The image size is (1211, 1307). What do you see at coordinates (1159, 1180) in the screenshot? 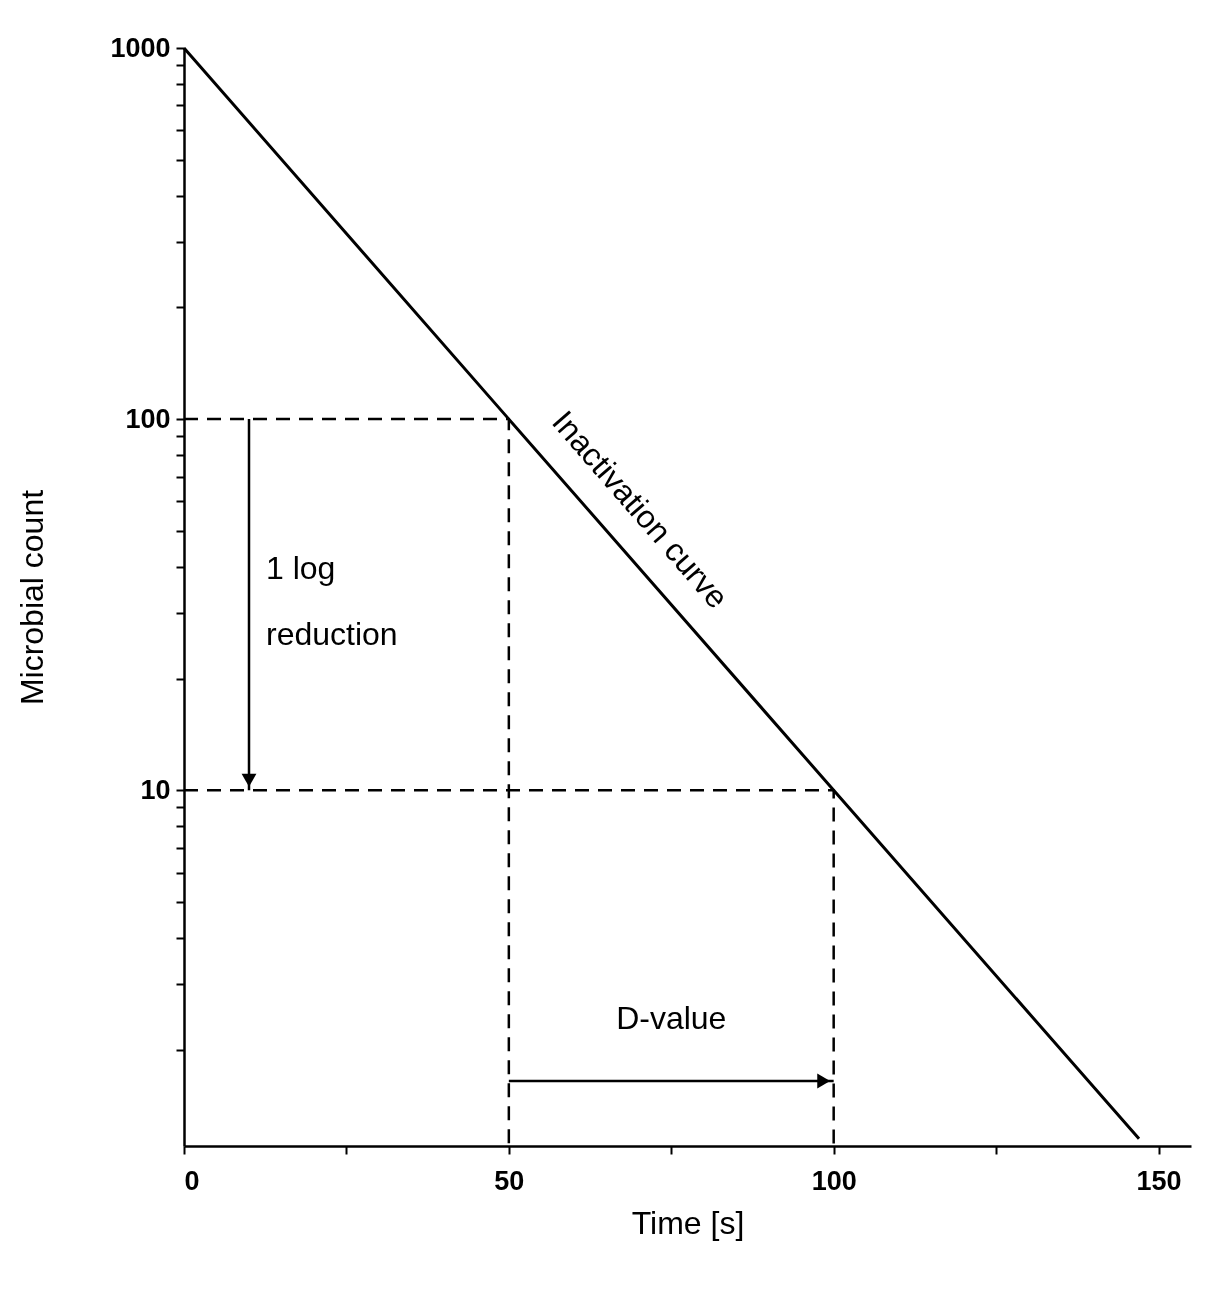
I see `x-tick-label: 150` at bounding box center [1159, 1180].